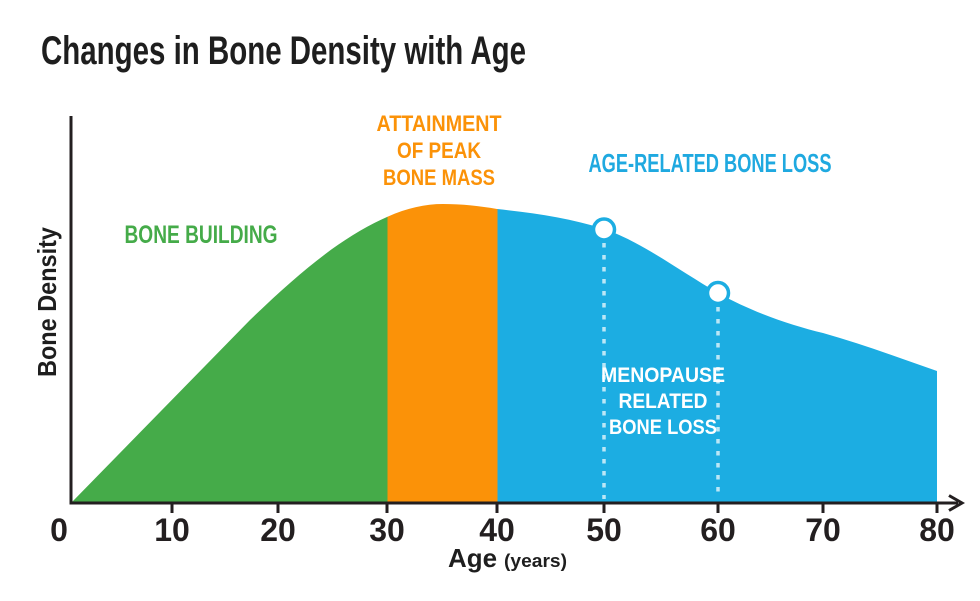  I want to click on x-axis-tick-labels: 0 10 20 30 40 50 60 70 80, so click(502, 530).